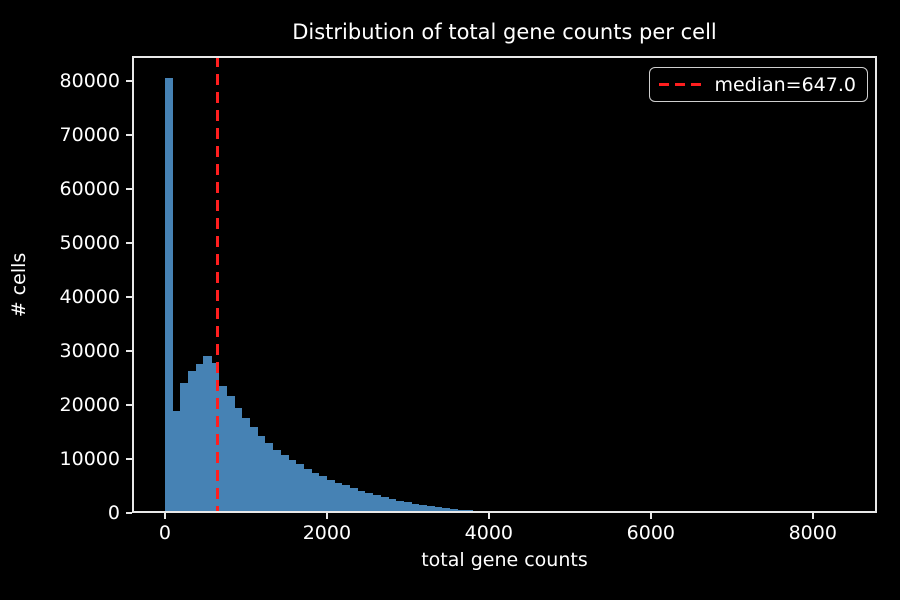  I want to click on median-dashed-line-icon, so click(680, 84).